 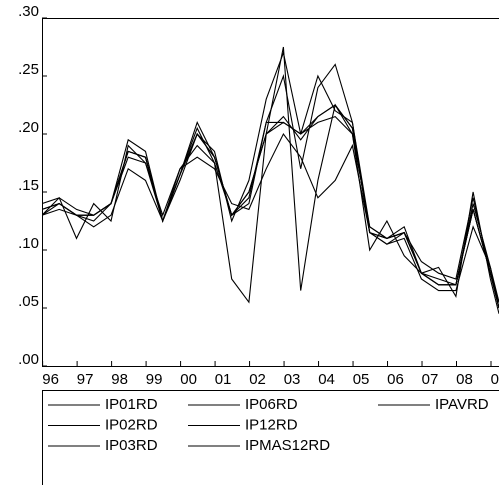 I want to click on y-tick-label: .10, so click(x=28, y=243).